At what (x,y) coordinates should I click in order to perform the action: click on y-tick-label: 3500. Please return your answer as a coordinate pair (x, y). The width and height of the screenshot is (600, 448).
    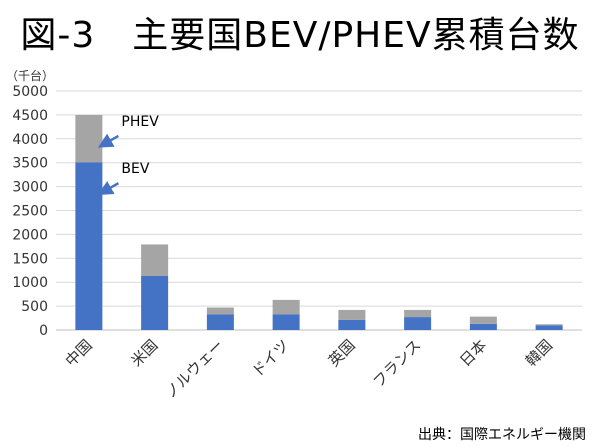
    Looking at the image, I should click on (30, 164).